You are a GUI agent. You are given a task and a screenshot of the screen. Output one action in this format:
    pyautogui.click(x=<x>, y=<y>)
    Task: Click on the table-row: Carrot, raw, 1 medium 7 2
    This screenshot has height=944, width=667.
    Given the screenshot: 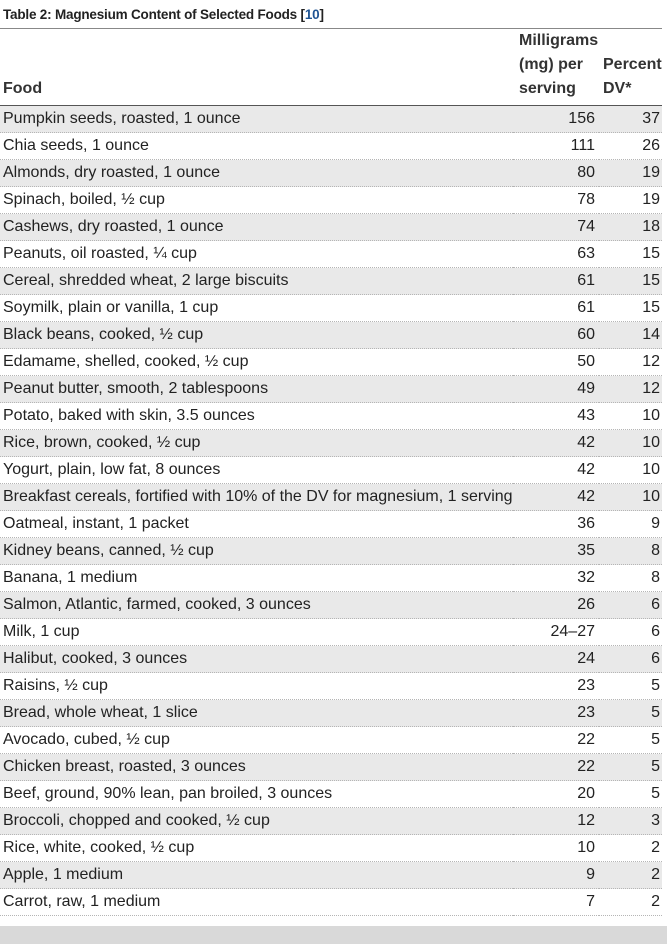 What is the action you would take?
    pyautogui.click(x=331, y=902)
    